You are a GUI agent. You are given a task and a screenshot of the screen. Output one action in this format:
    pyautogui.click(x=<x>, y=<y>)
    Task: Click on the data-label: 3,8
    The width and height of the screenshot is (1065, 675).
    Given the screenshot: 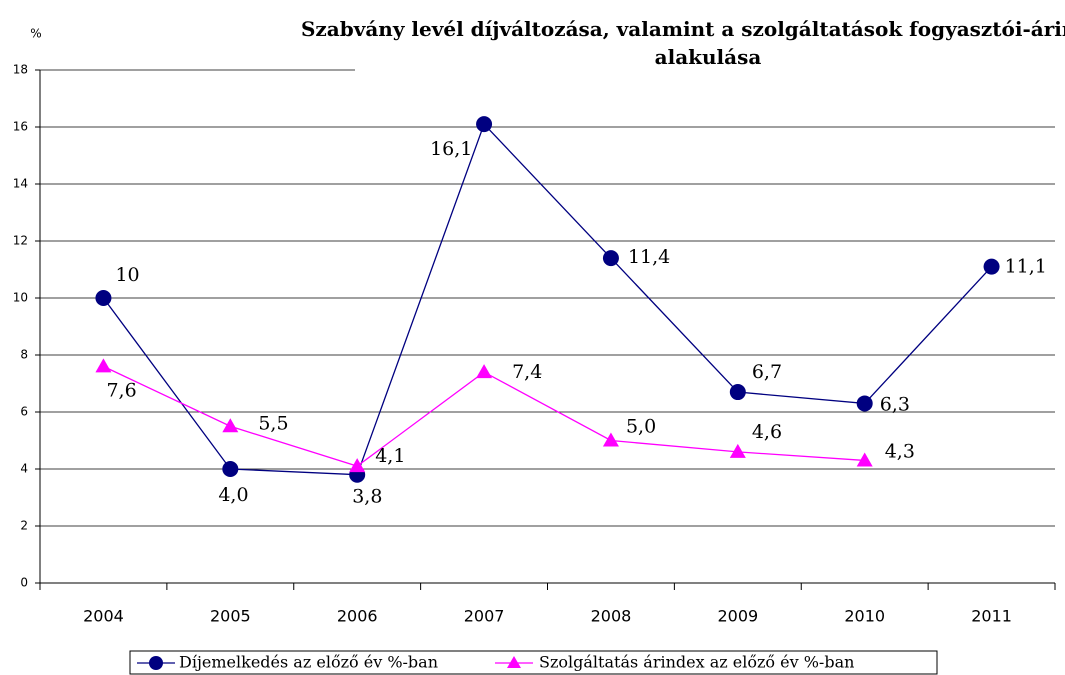 What is the action you would take?
    pyautogui.click(x=367, y=497)
    